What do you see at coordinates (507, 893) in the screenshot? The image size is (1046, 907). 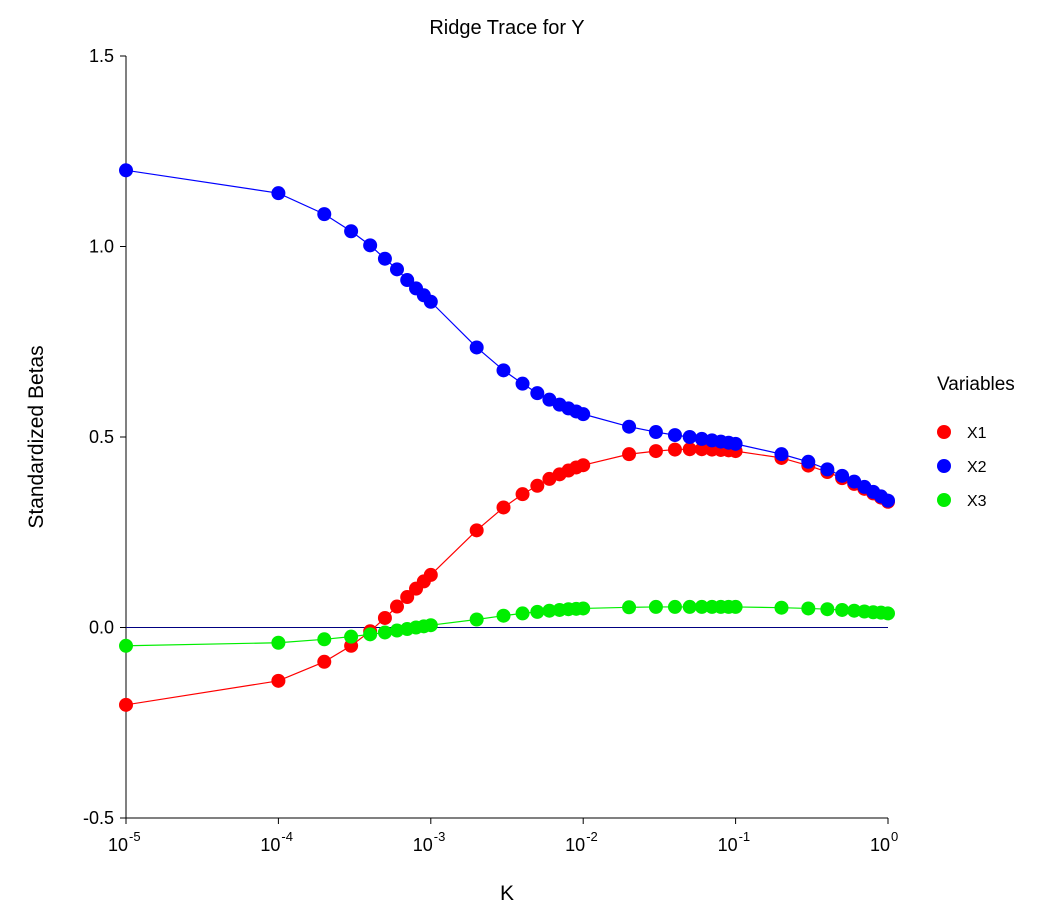 I see `x-axis-label: K` at bounding box center [507, 893].